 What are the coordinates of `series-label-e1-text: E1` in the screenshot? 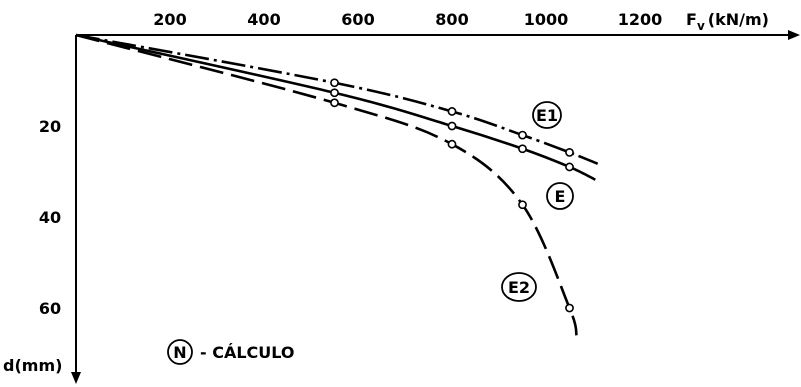 It's located at (547, 115).